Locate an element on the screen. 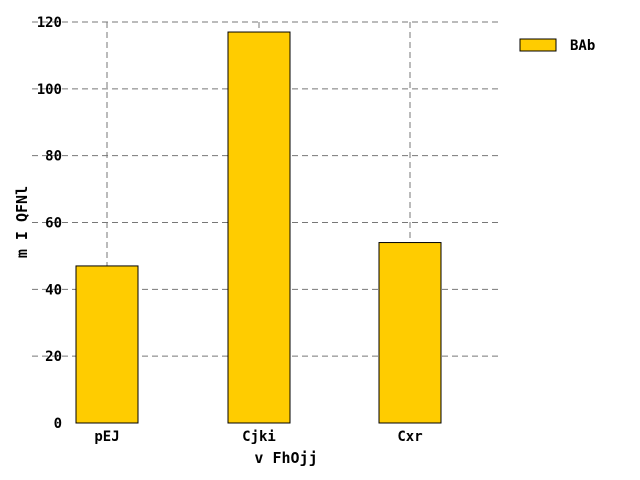 This screenshot has width=640, height=480. x-axis-ticks: pEJ Cjki Cxr is located at coordinates (258, 437).